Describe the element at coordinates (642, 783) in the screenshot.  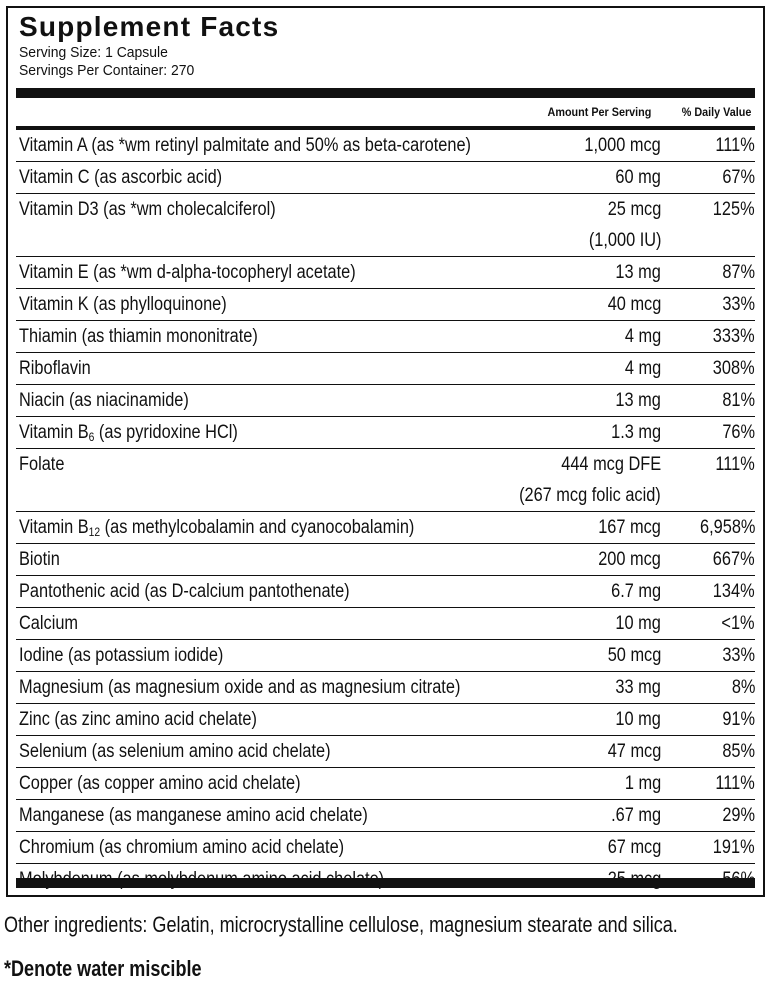
I see `nutrient-amount: 1 mg` at that location.